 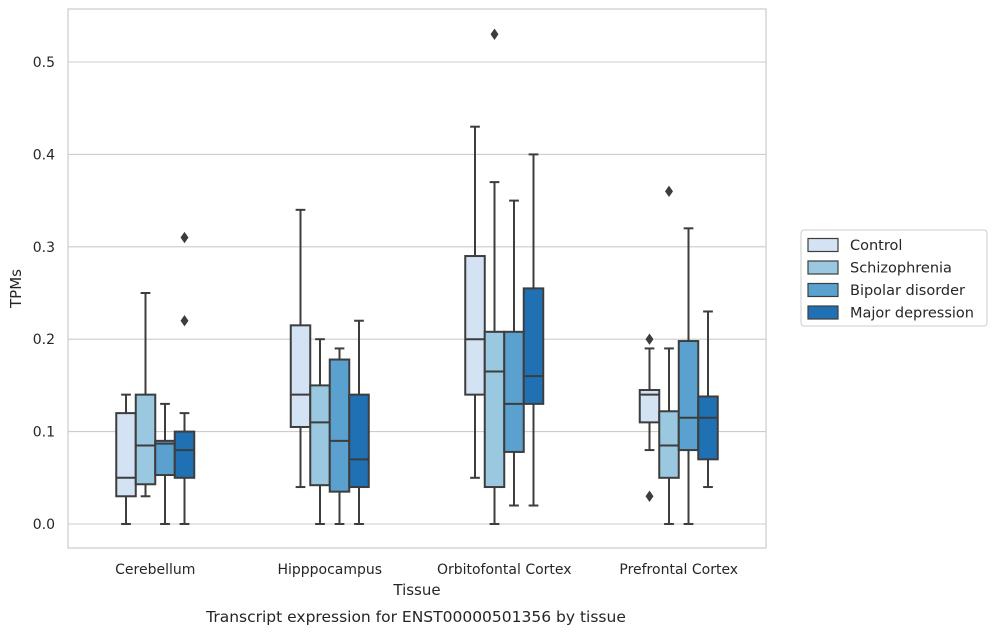 I want to click on y-tick-label: 0.2, so click(x=44, y=340).